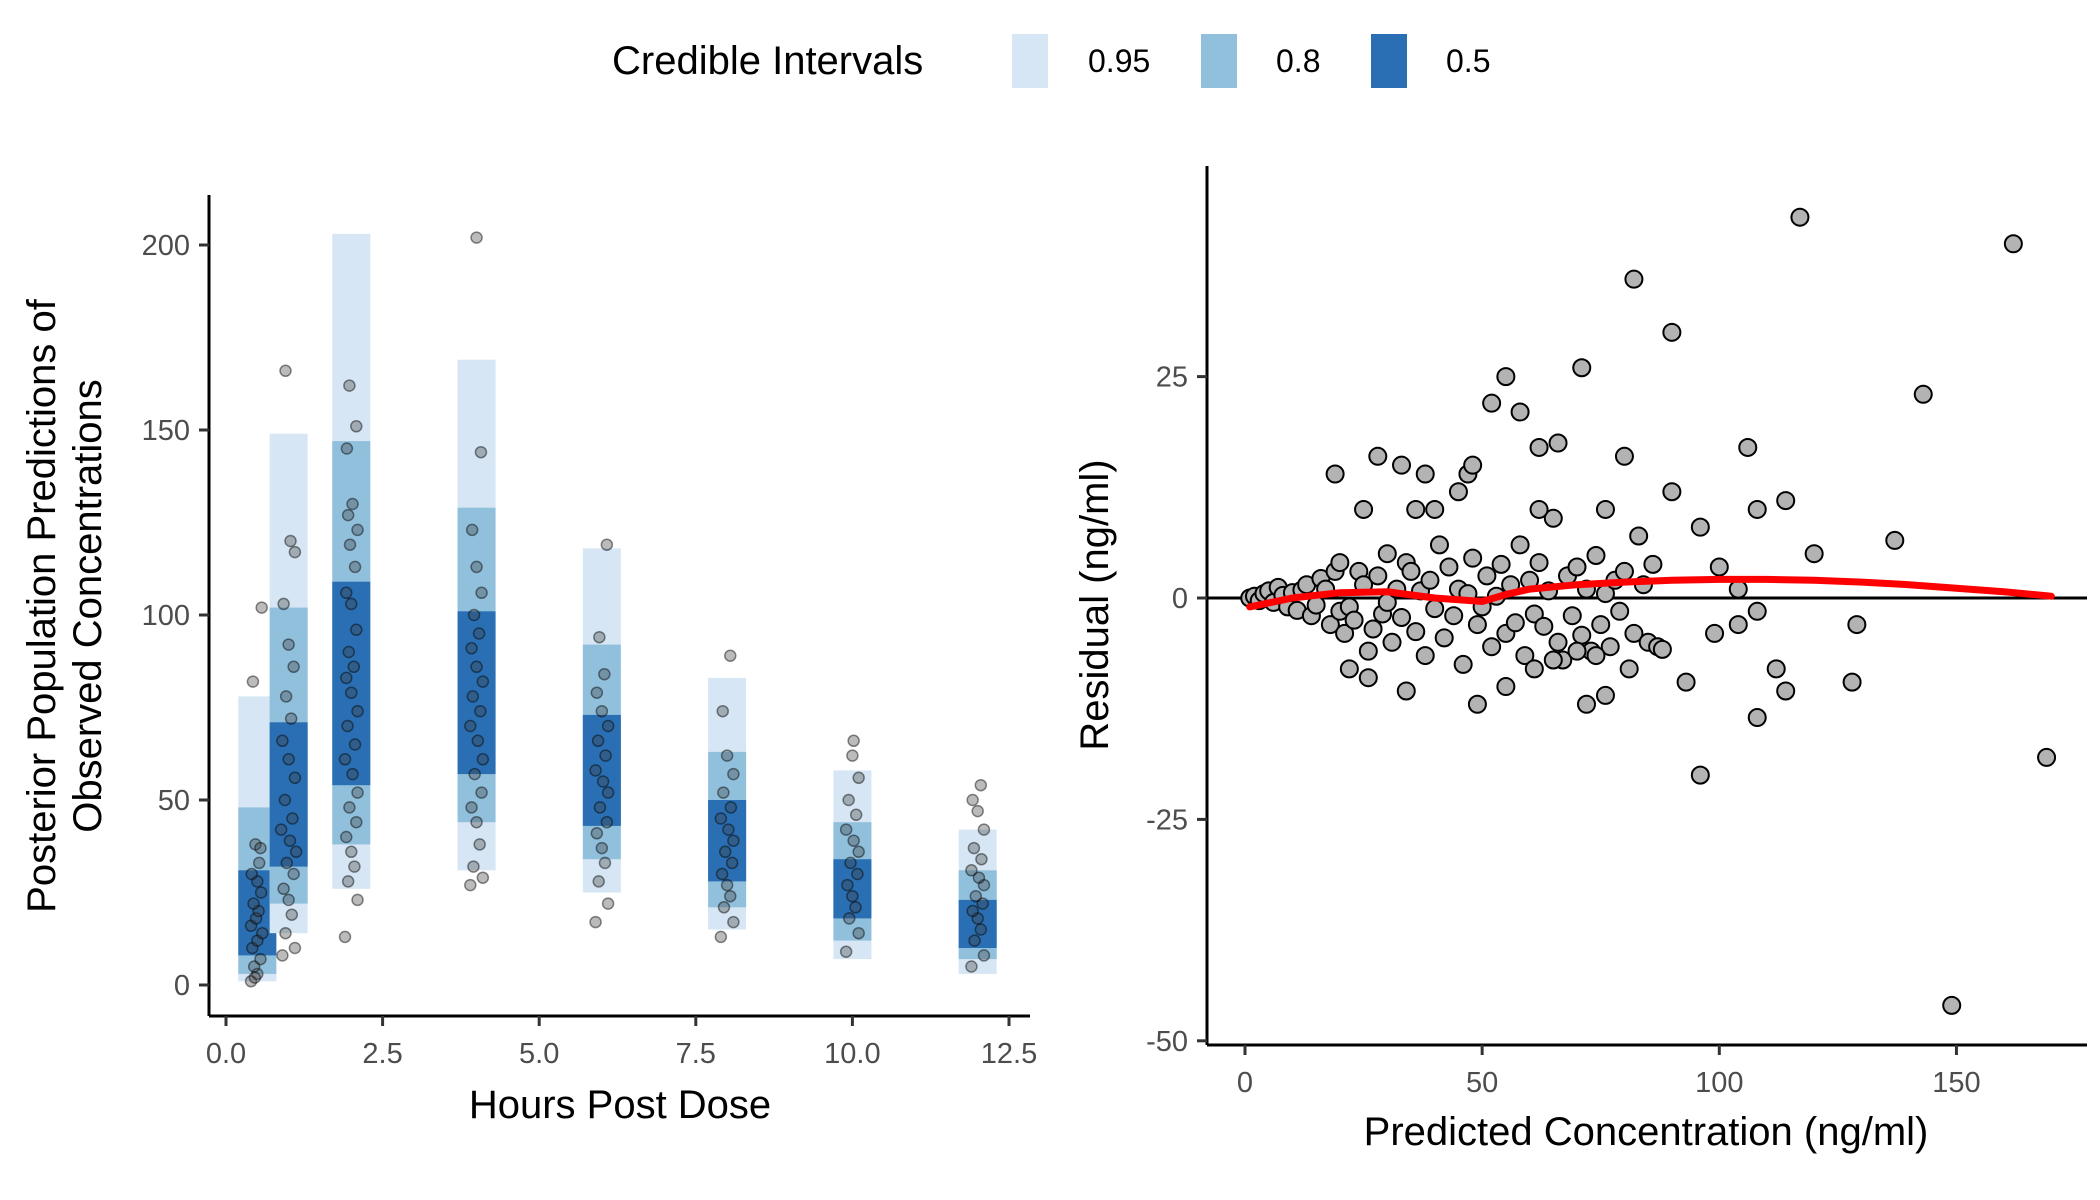 This screenshot has height=1200, width=2100. Describe the element at coordinates (1119, 61) in the screenshot. I see `legend-label-0.95: 0.95` at that location.